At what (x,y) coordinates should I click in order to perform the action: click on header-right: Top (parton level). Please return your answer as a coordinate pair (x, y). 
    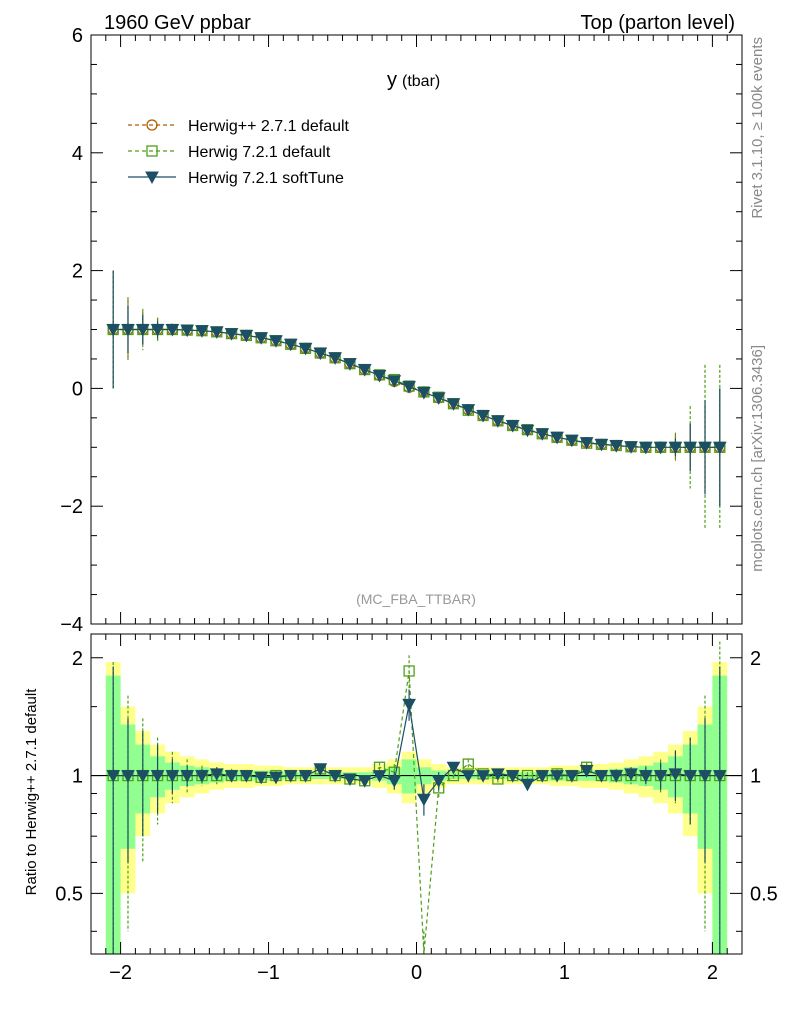
    Looking at the image, I should click on (657, 23).